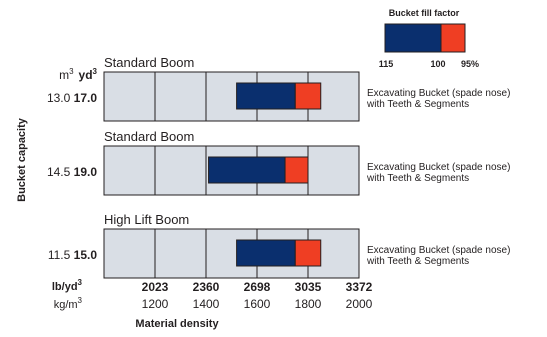 This screenshot has height=337, width=547. I want to click on legend-title: Bucket fill factor, so click(424, 13).